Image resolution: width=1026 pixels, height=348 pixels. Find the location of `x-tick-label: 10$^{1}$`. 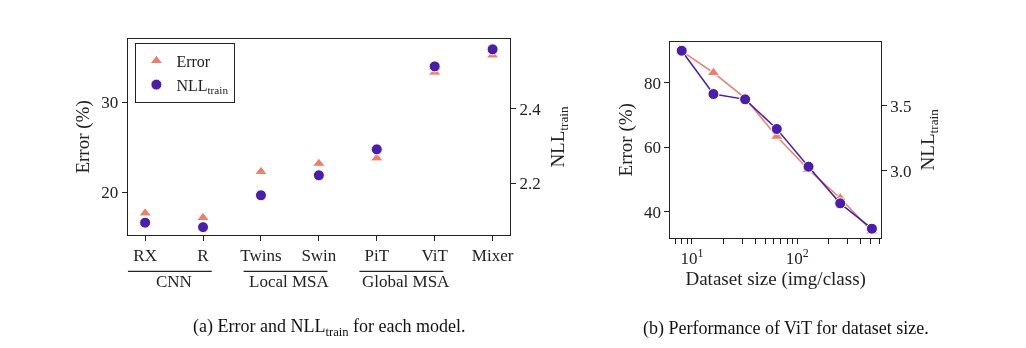

x-tick-label: 10$^{1}$ is located at coordinates (692, 257).